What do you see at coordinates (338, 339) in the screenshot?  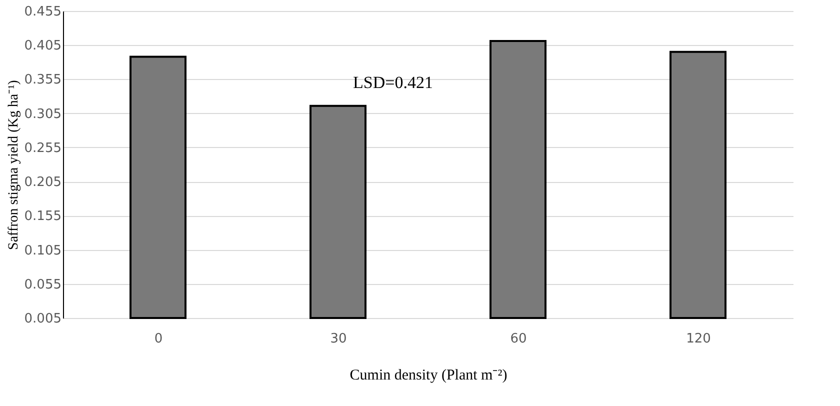 I see `x-tick-label: 30` at bounding box center [338, 339].